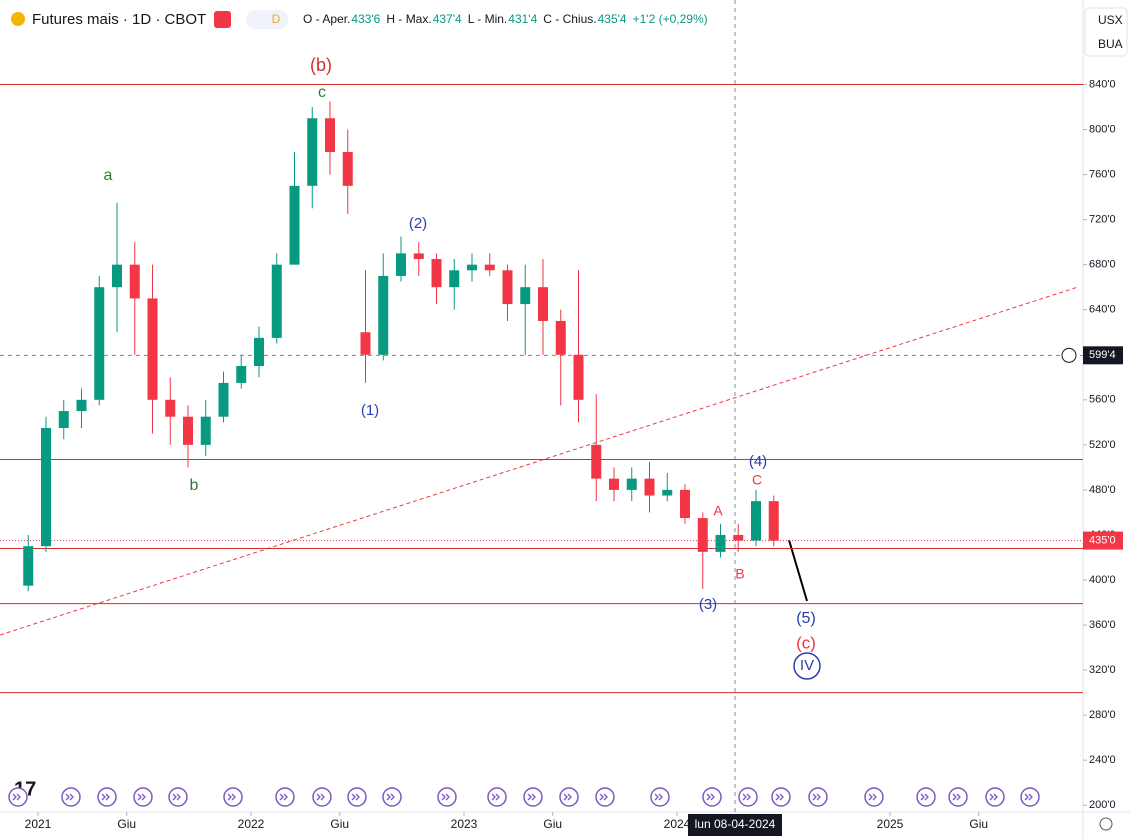  Describe the element at coordinates (739, 574) in the screenshot. I see `wave-label: B` at that location.